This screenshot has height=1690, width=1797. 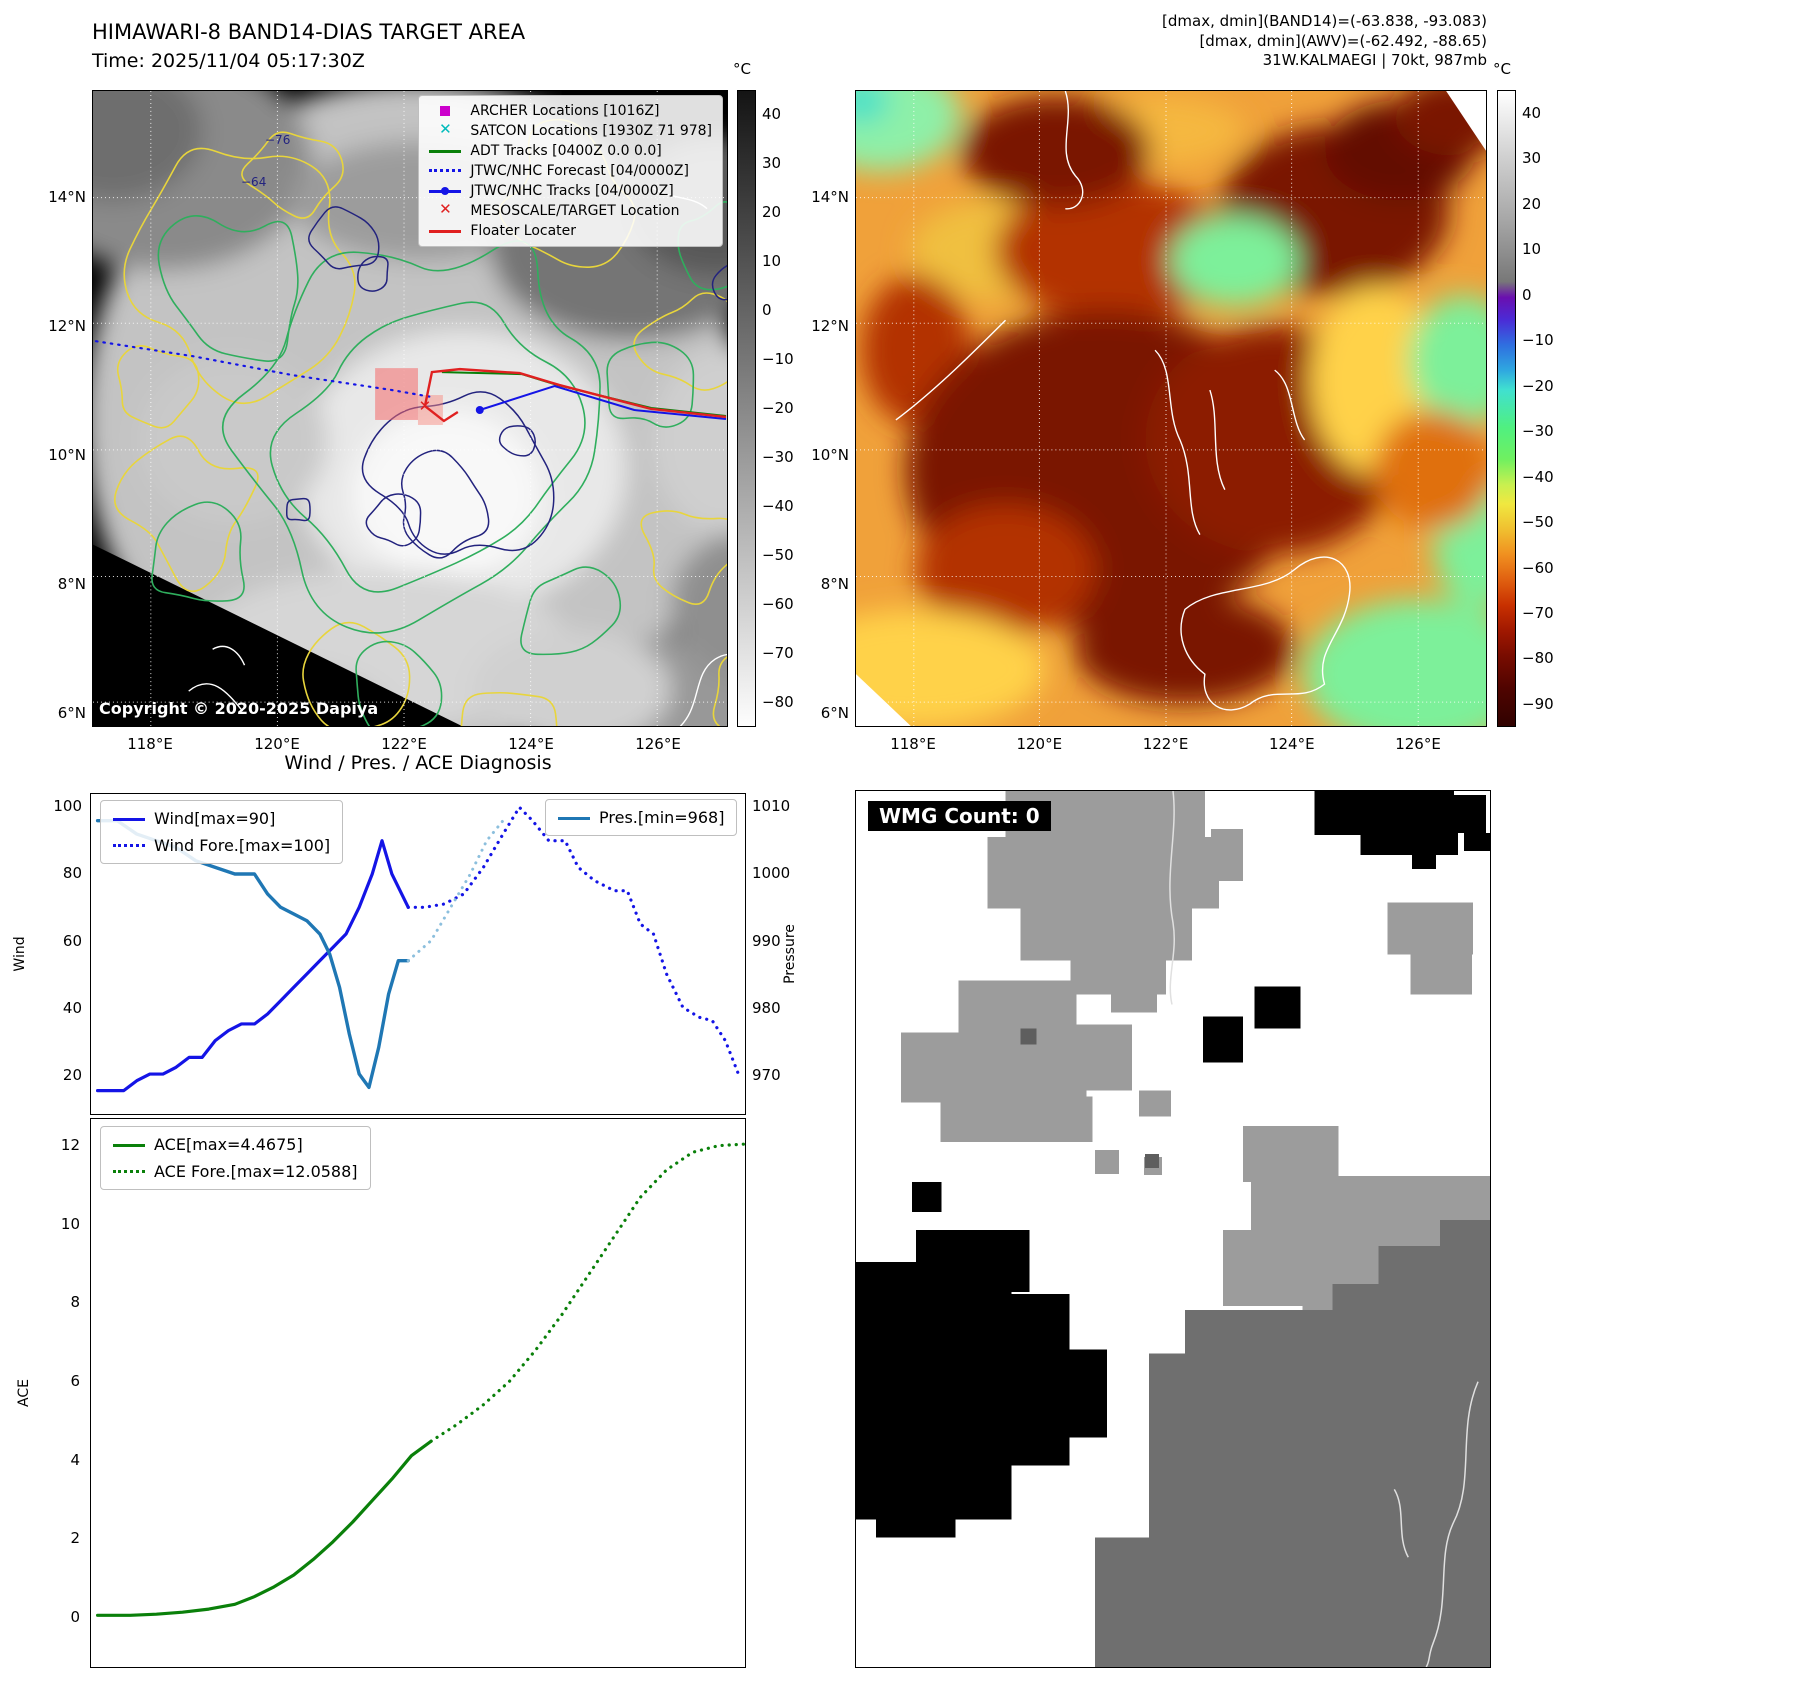 What do you see at coordinates (834, 584) in the screenshot?
I see `lat-tick: 8°N` at bounding box center [834, 584].